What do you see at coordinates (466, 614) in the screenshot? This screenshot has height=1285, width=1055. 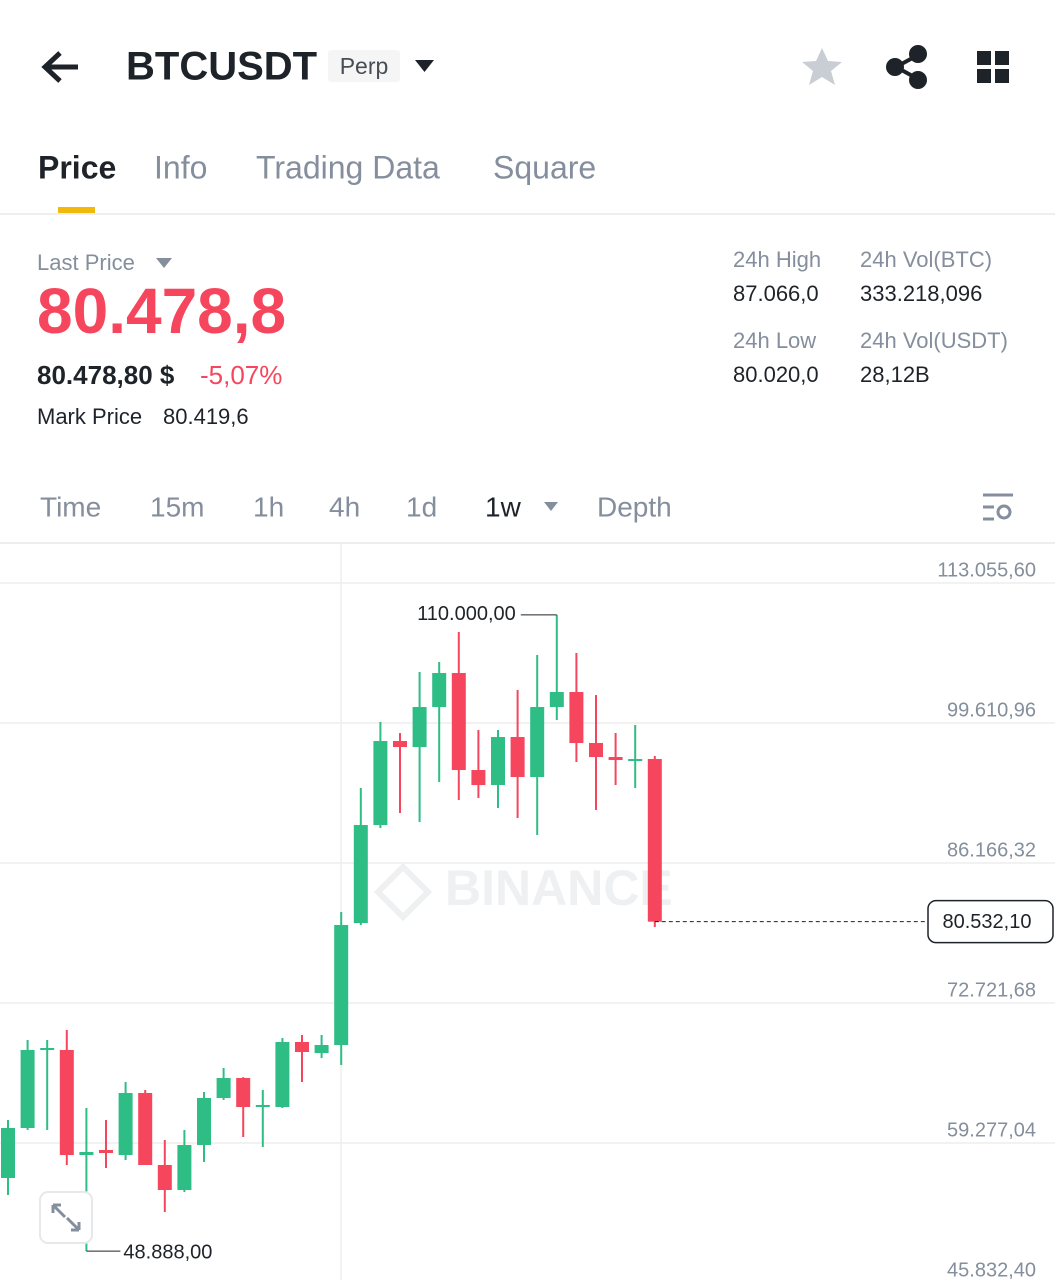 I see `max-label: 110.000,00` at bounding box center [466, 614].